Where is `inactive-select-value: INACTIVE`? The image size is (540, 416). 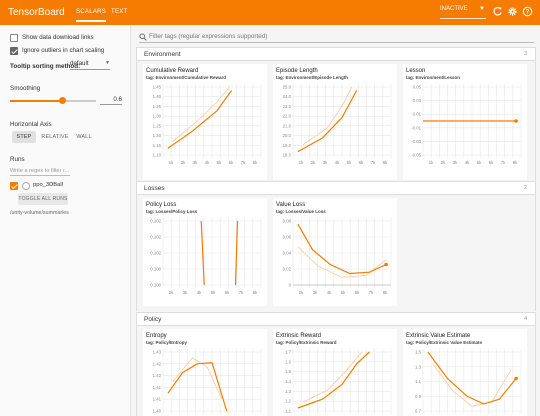
inactive-select-value: INACTIVE is located at coordinates (454, 9).